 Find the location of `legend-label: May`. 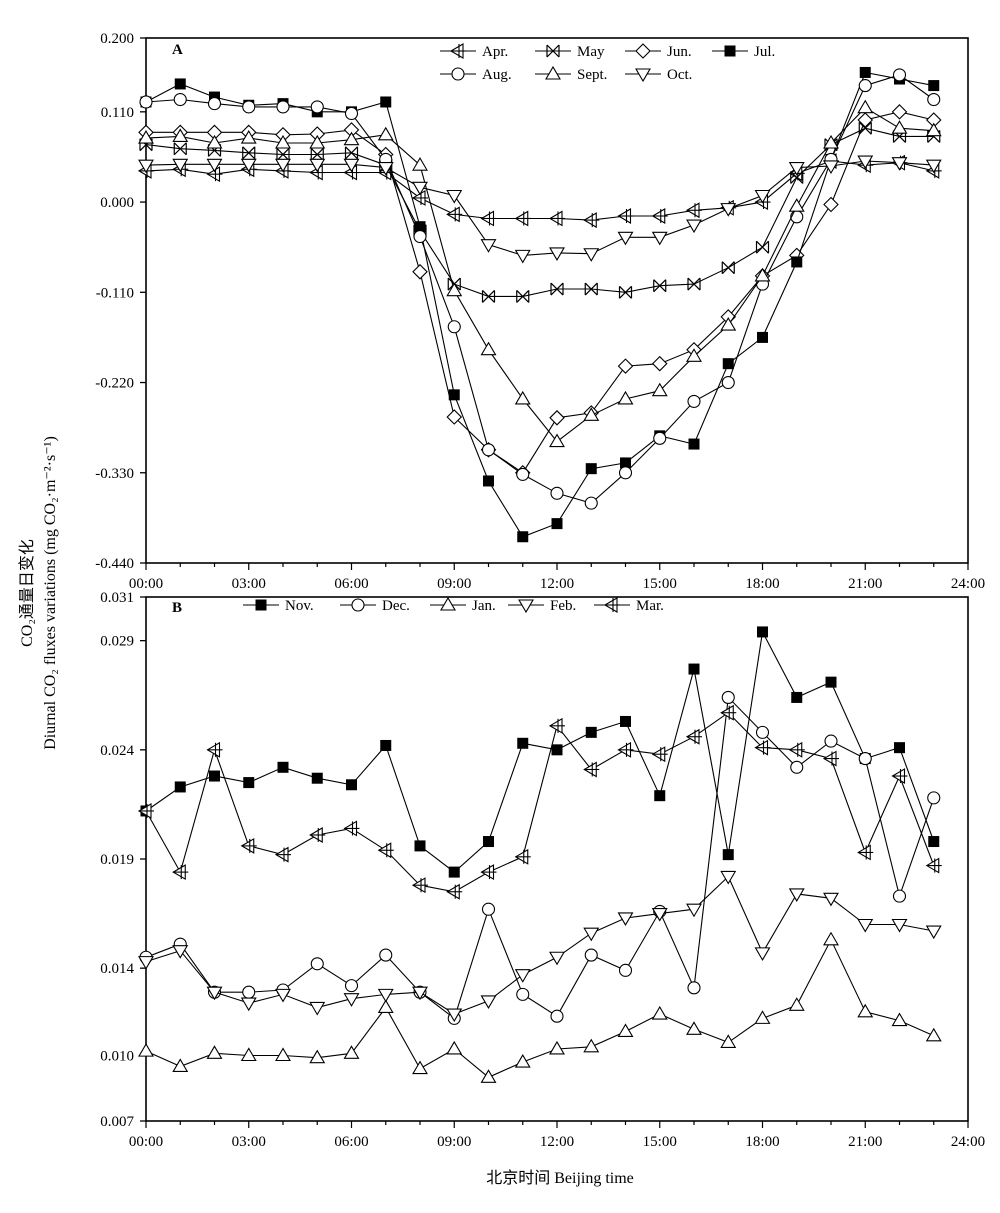

legend-label: May is located at coordinates (591, 52).